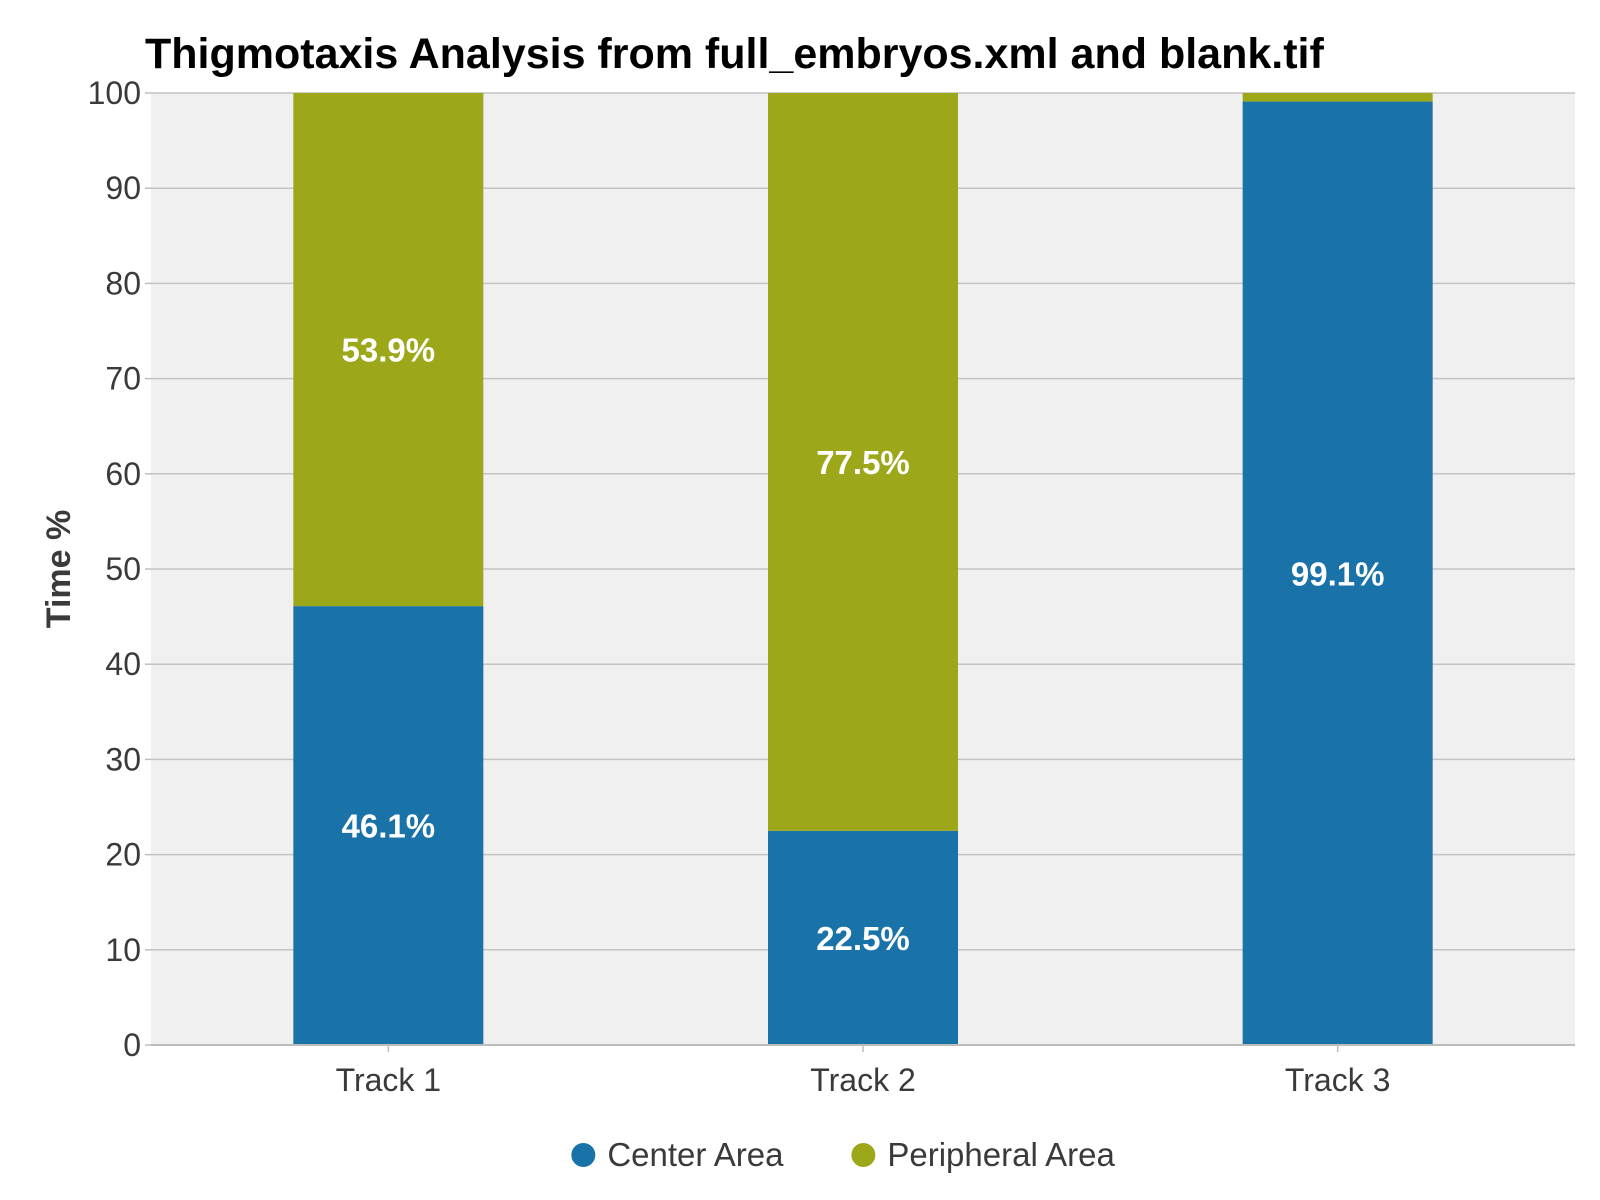  I want to click on bar-data-label: 99.1%, so click(1338, 573).